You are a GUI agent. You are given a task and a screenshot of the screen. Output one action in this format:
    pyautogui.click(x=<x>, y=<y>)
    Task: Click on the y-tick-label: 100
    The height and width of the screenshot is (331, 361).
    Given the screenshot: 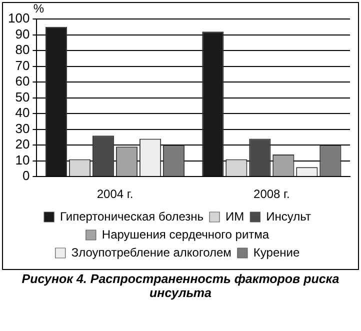 What is the action you would take?
    pyautogui.click(x=19, y=18)
    